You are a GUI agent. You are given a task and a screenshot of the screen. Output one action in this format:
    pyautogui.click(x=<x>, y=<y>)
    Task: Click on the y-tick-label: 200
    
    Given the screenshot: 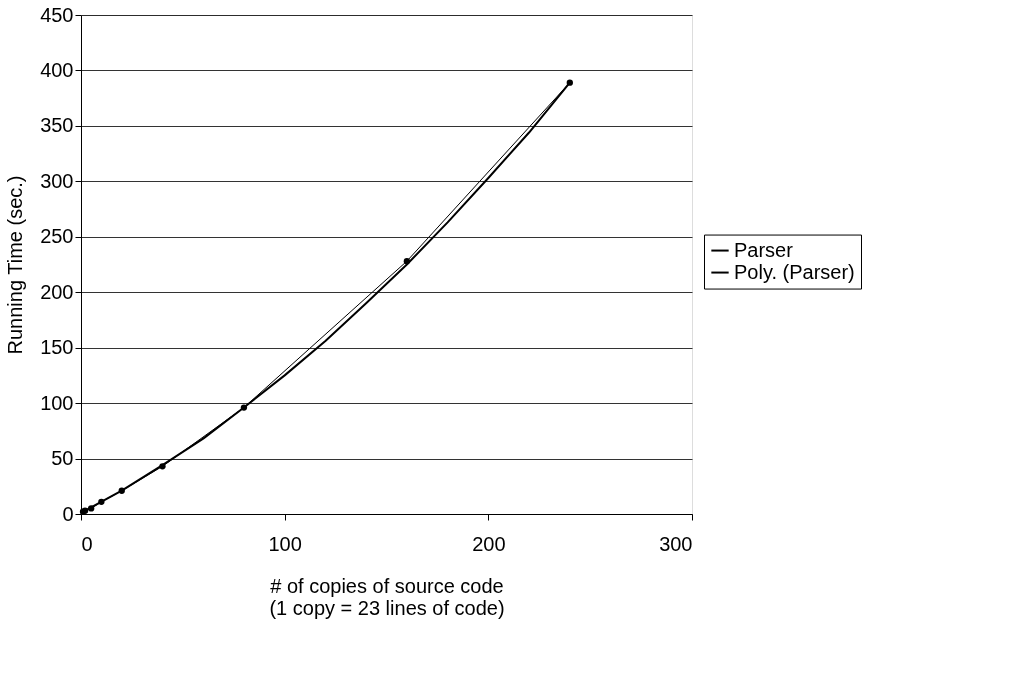 What is the action you would take?
    pyautogui.click(x=57, y=291)
    